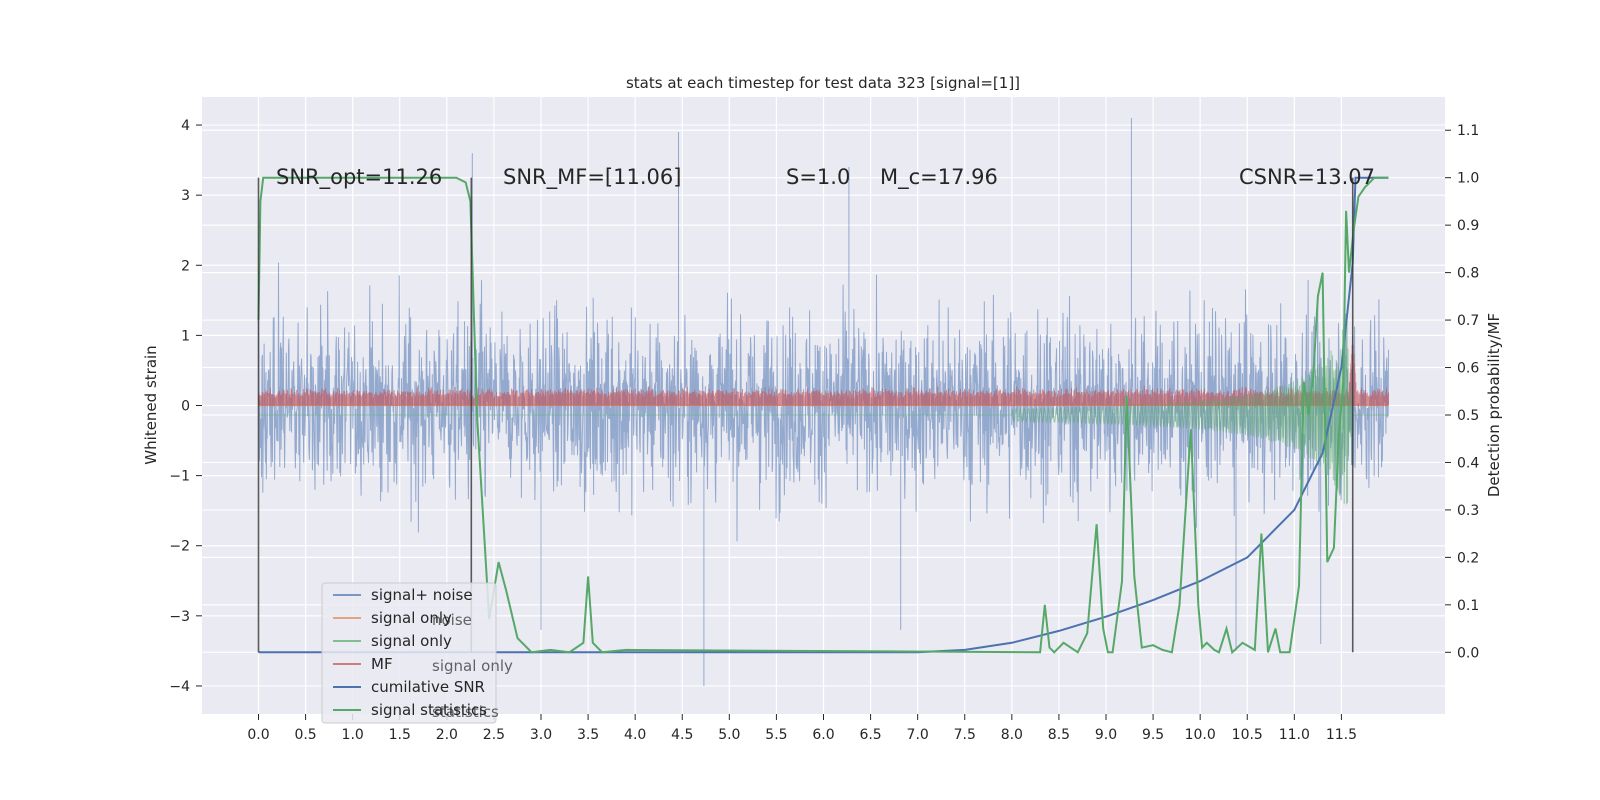 The width and height of the screenshot is (1600, 800). I want to click on x-tick-label: 10.5, so click(1247, 735).